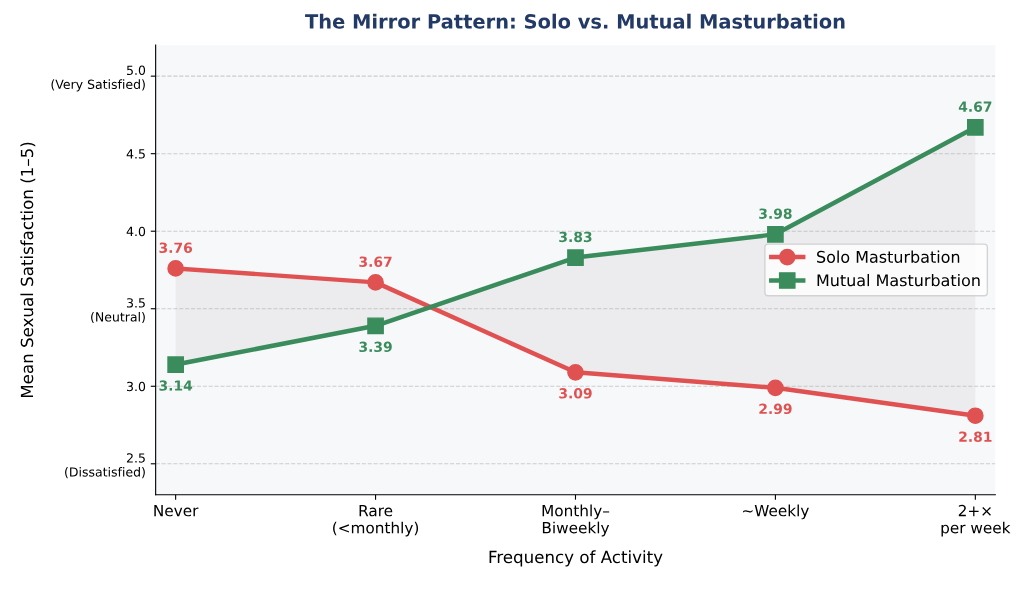  I want to click on data-label: 3.67, so click(375, 261).